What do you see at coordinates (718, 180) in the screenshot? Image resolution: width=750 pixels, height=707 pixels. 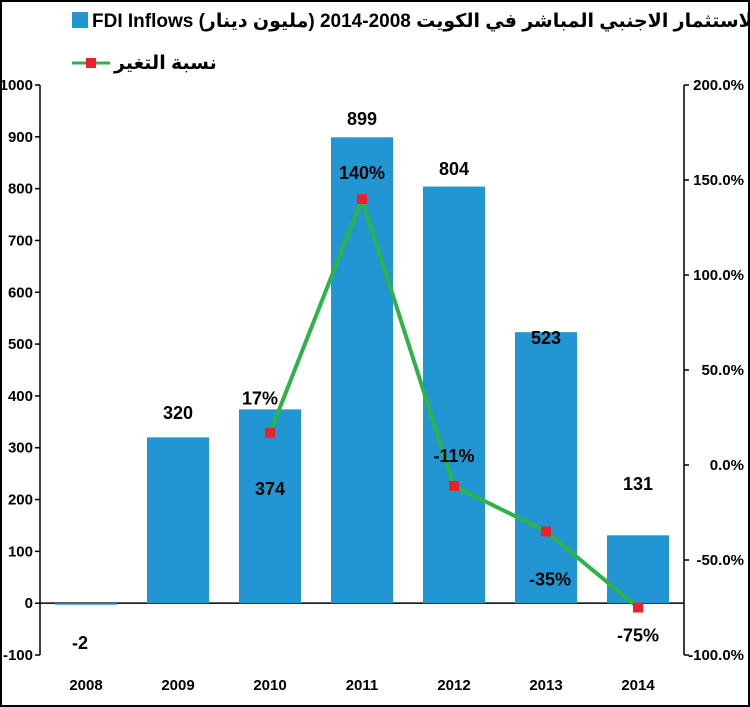 I see `right-tick-label: 150.0%` at bounding box center [718, 180].